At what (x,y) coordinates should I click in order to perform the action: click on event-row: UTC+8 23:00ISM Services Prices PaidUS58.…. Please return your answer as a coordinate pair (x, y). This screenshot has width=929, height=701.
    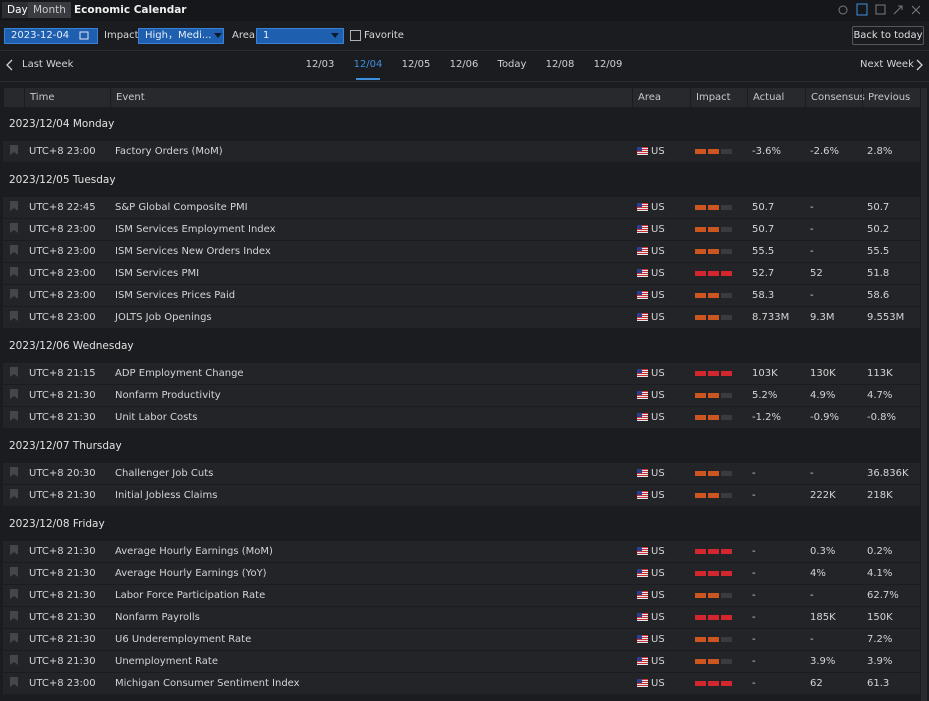
    Looking at the image, I should click on (461, 296).